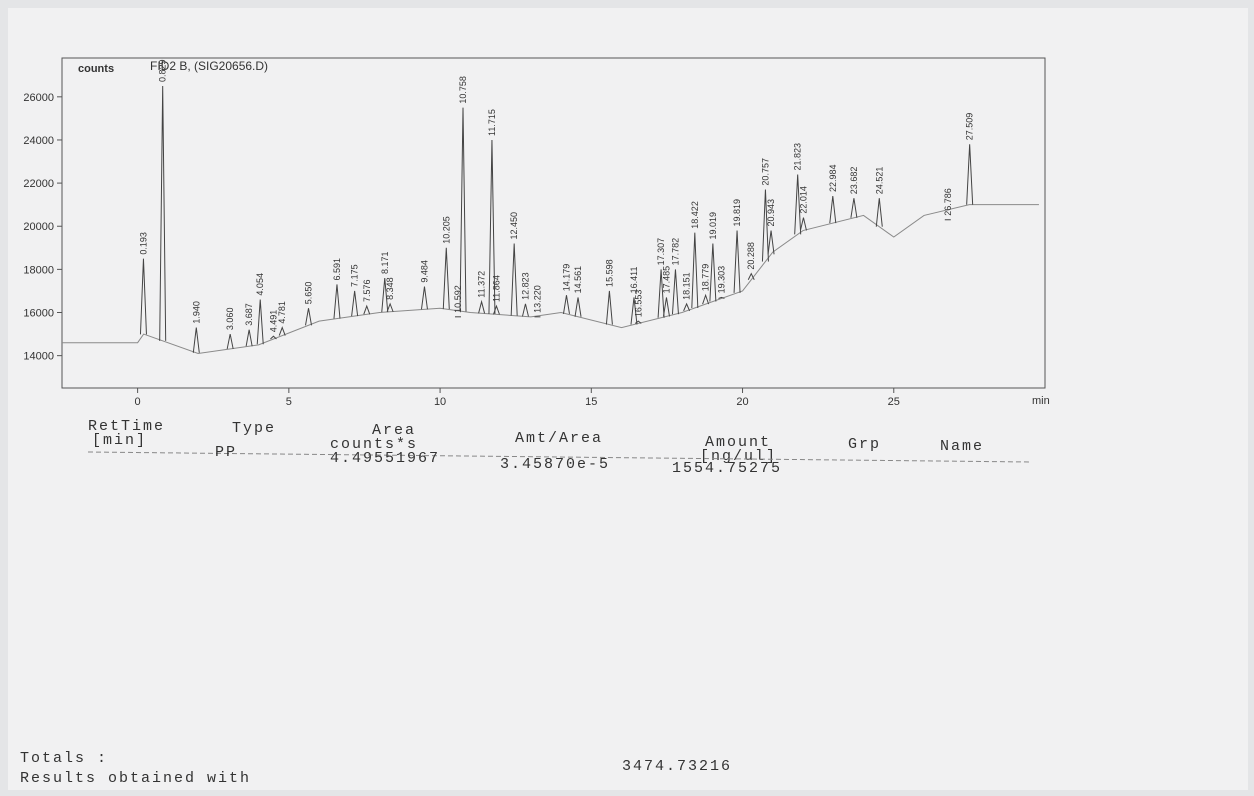  What do you see at coordinates (798, 157) in the screenshot?
I see `peak-label: 21.823` at bounding box center [798, 157].